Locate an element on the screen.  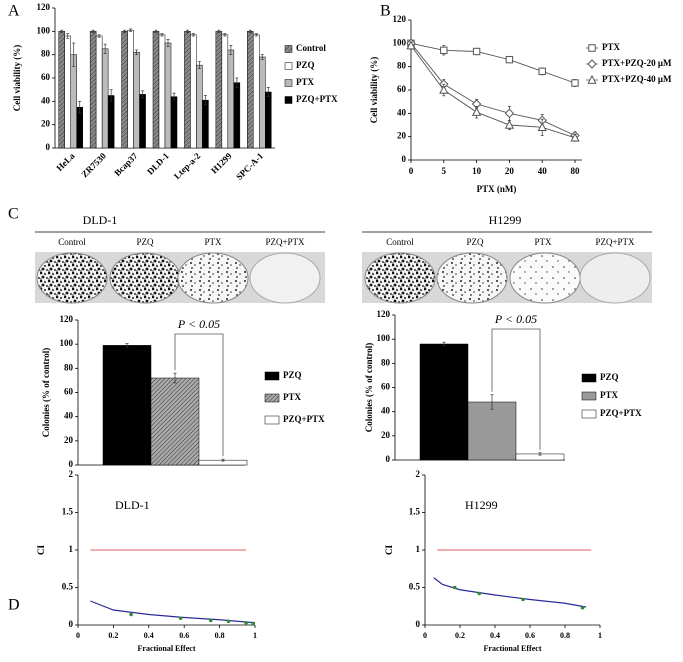
x-tick-label: 40 is located at coordinates (543, 171).